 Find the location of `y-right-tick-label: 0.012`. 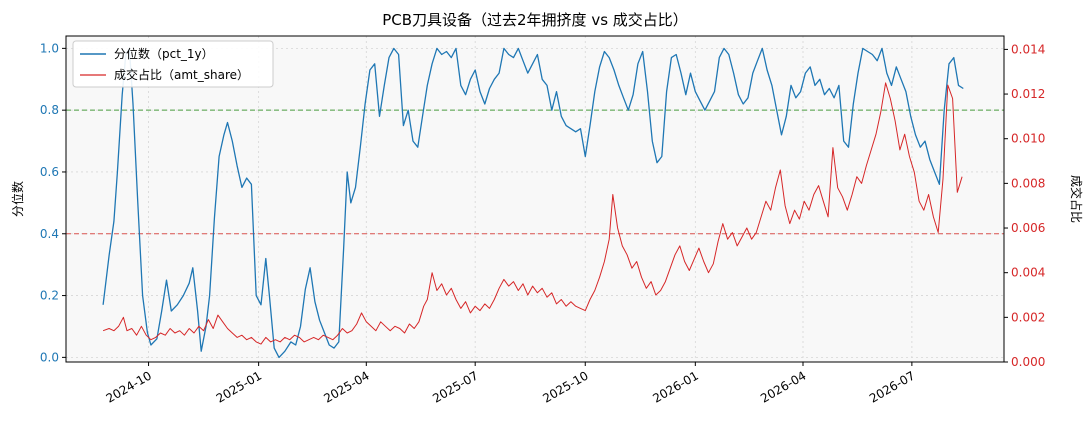

y-right-tick-label: 0.012 is located at coordinates (1028, 94).